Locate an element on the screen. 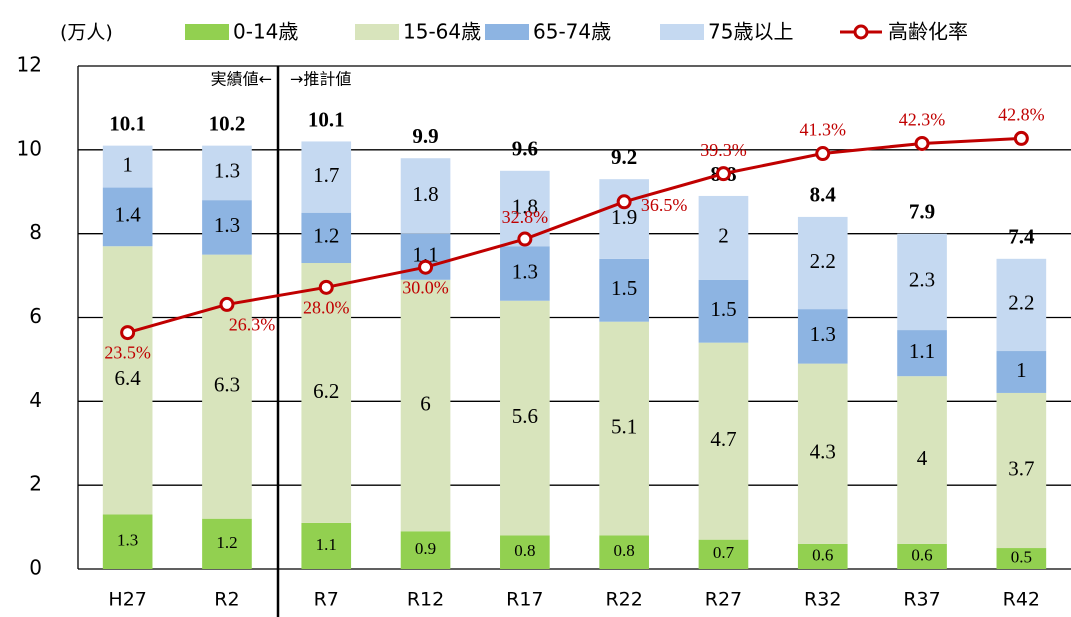 The height and width of the screenshot is (617, 1071). legend-marker is located at coordinates (861, 32).